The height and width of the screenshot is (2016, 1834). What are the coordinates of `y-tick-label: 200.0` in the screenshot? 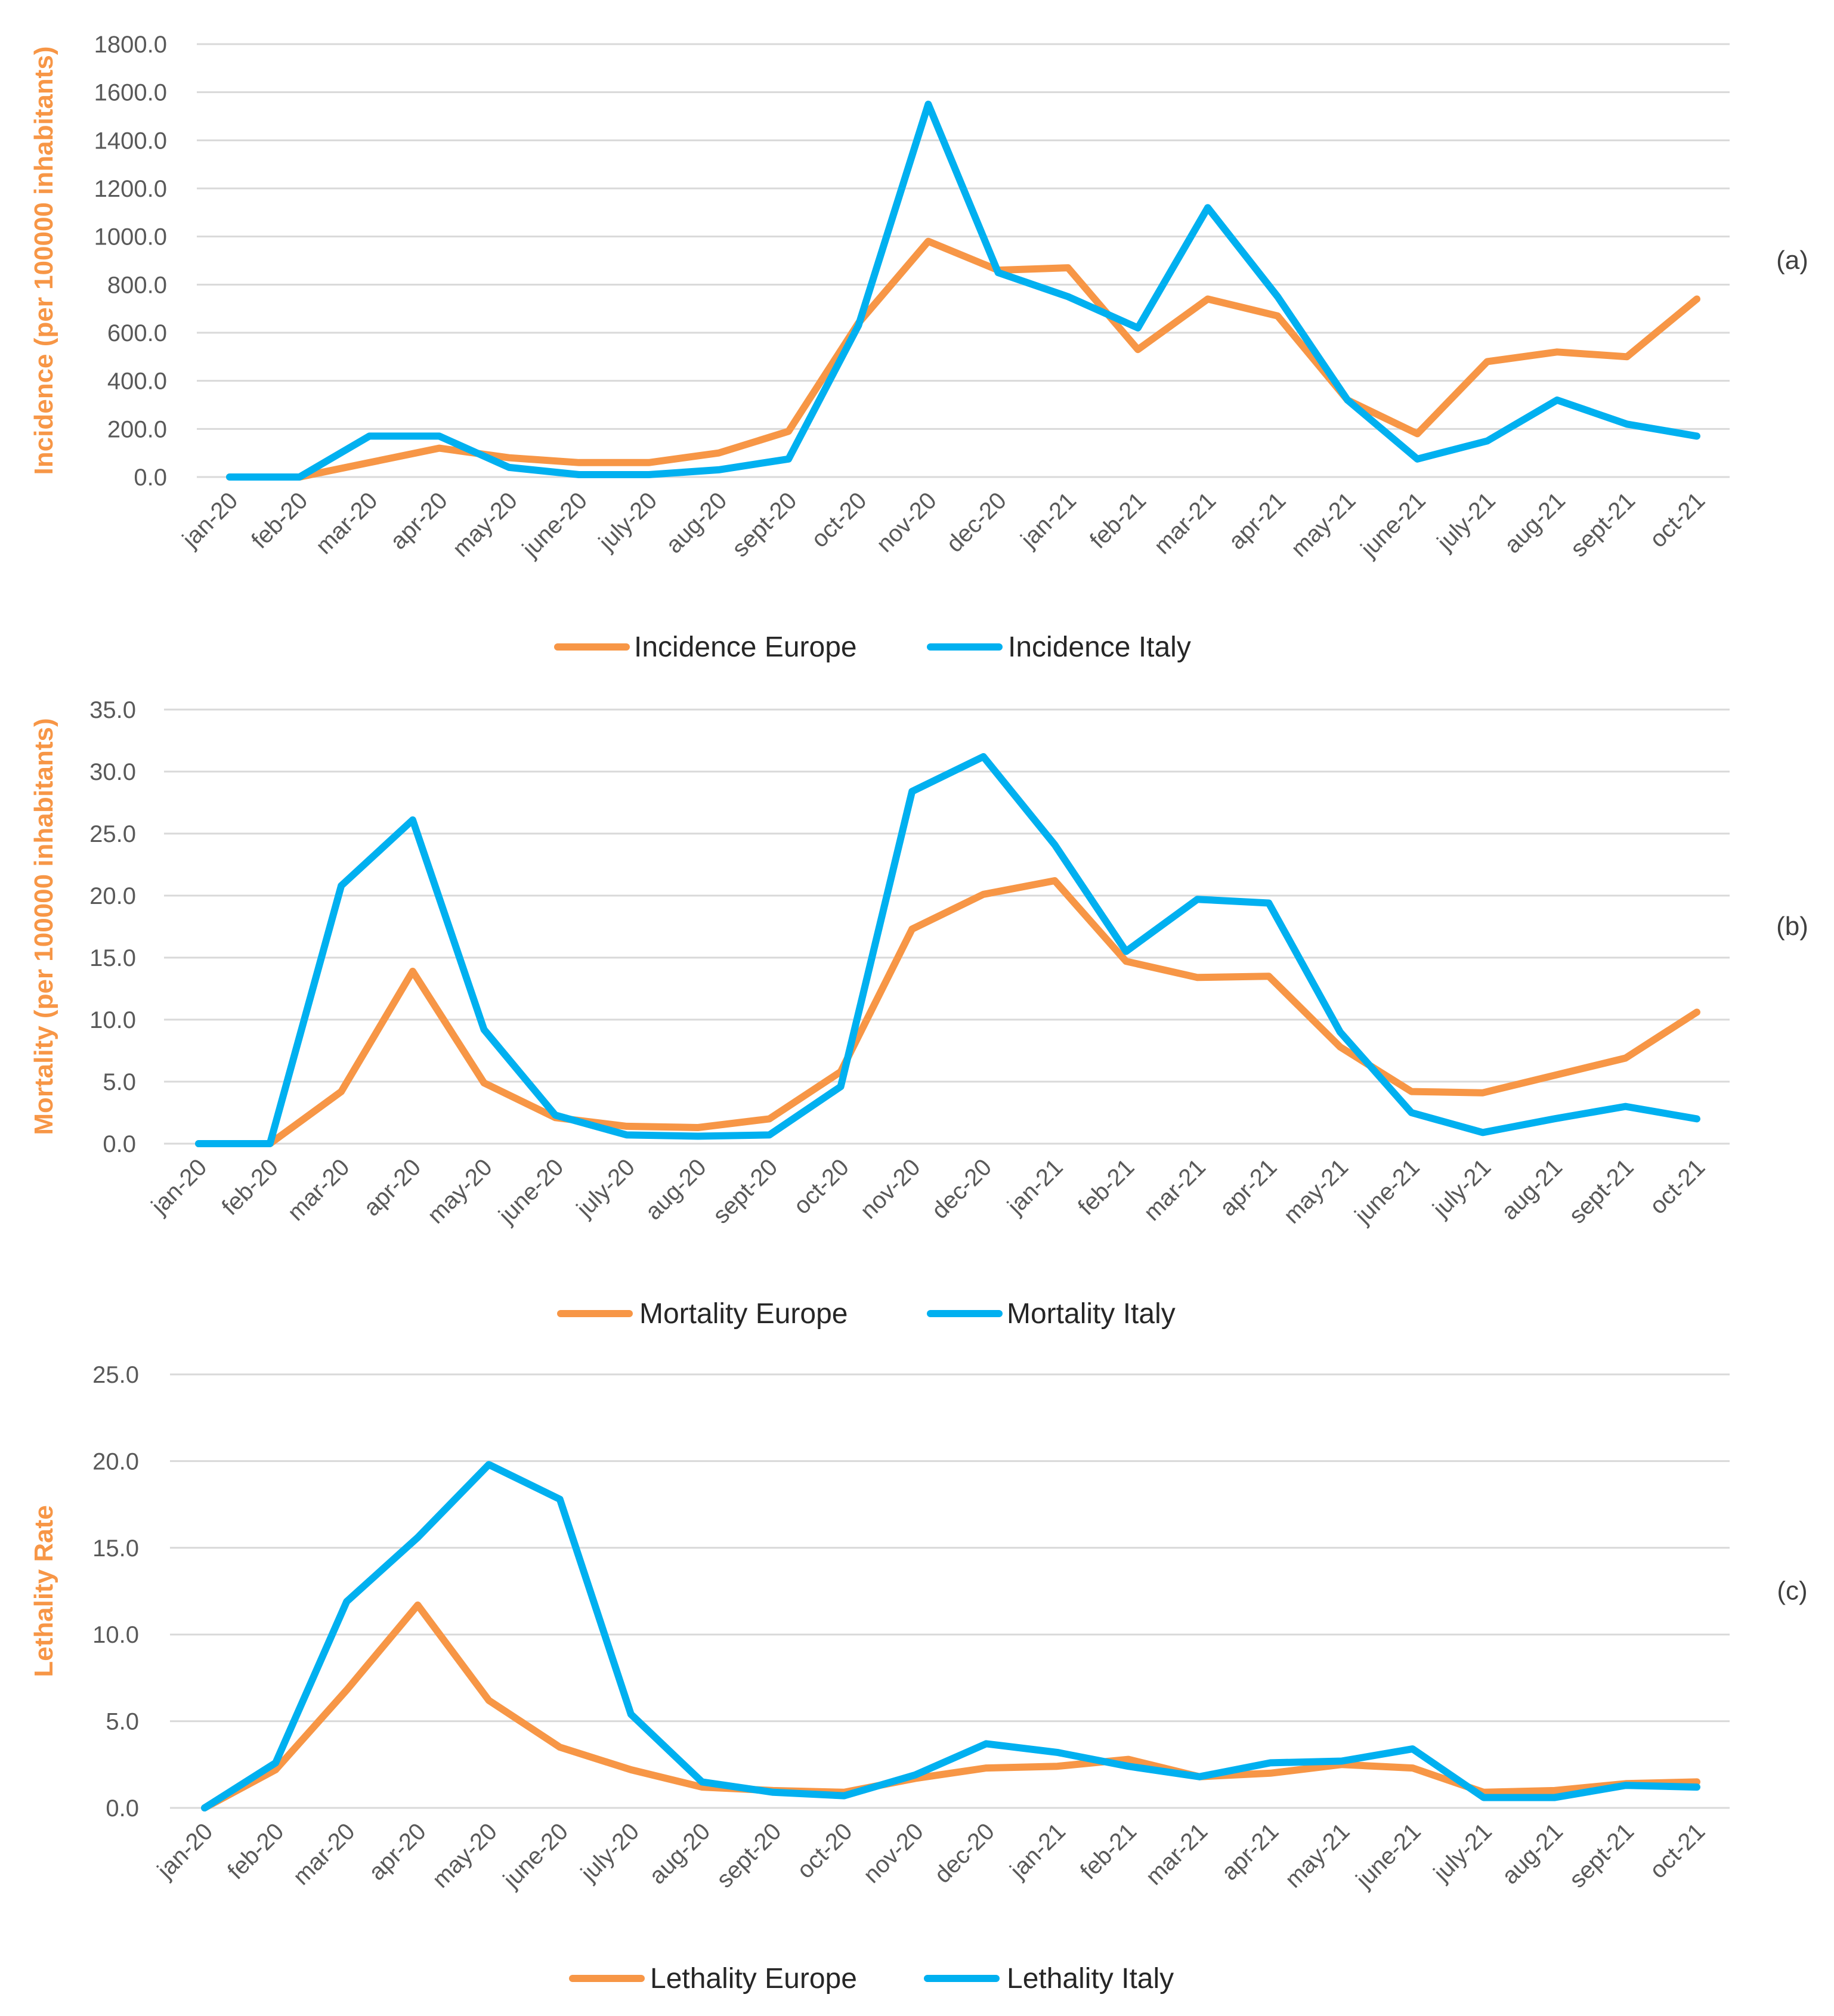 It's located at (137, 429).